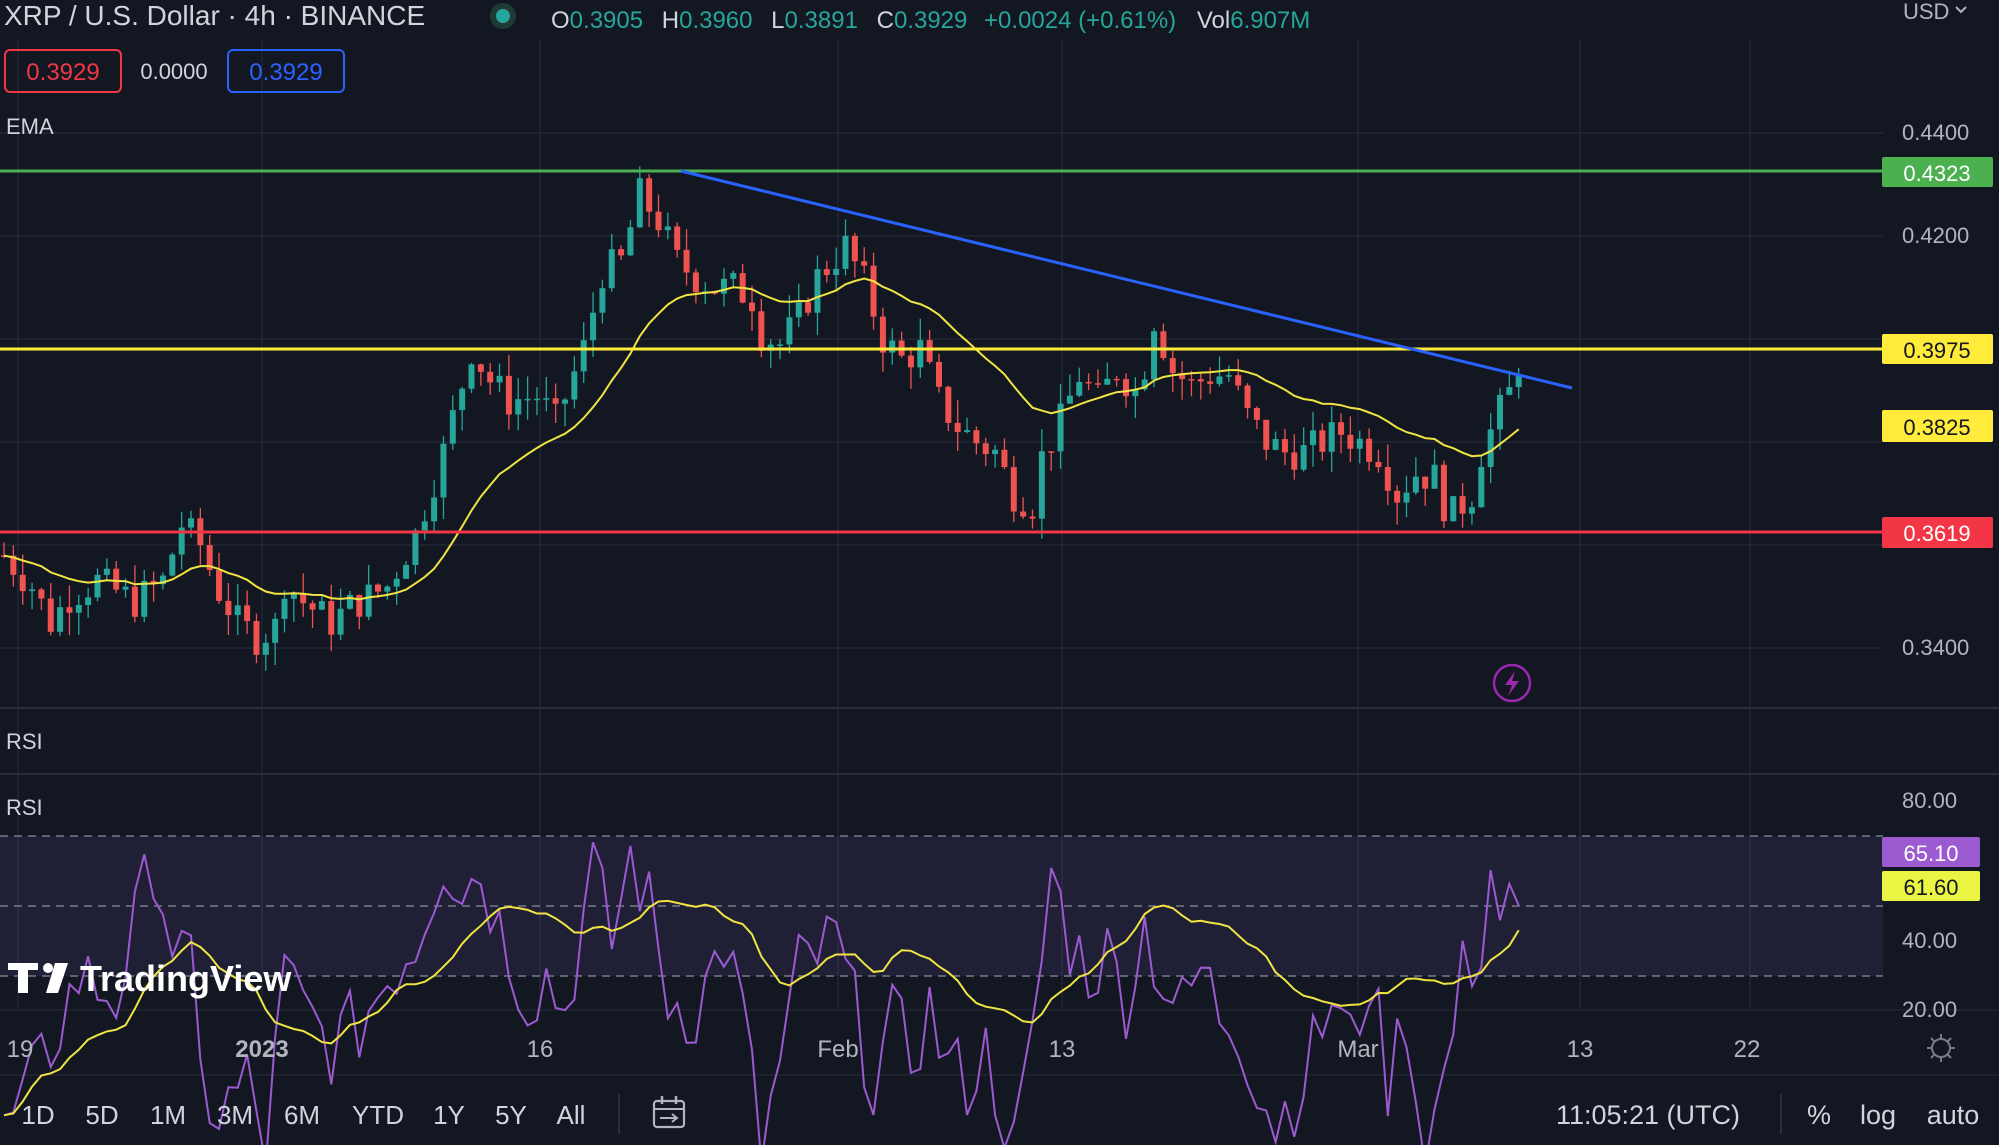 The height and width of the screenshot is (1145, 1999). What do you see at coordinates (1648, 1115) in the screenshot?
I see `utc-clock: 11:05:21 (UTC)` at bounding box center [1648, 1115].